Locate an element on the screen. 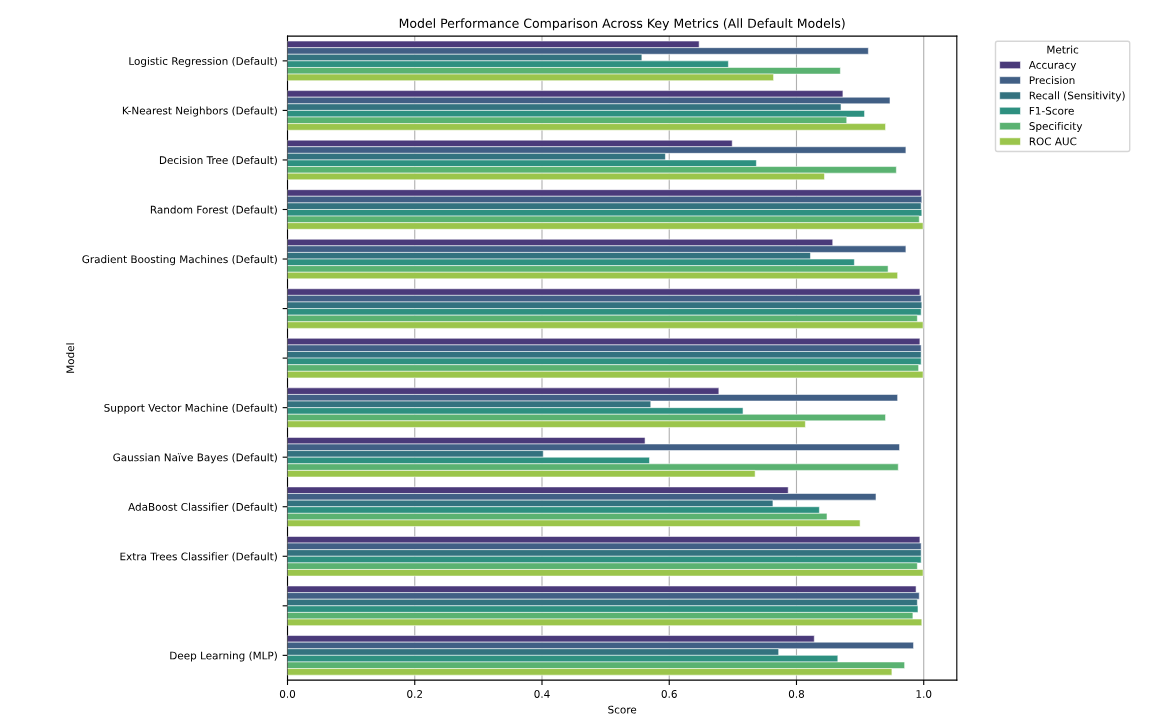  y-tick-label: AdaBoost Classifier (Default) is located at coordinates (202, 507).